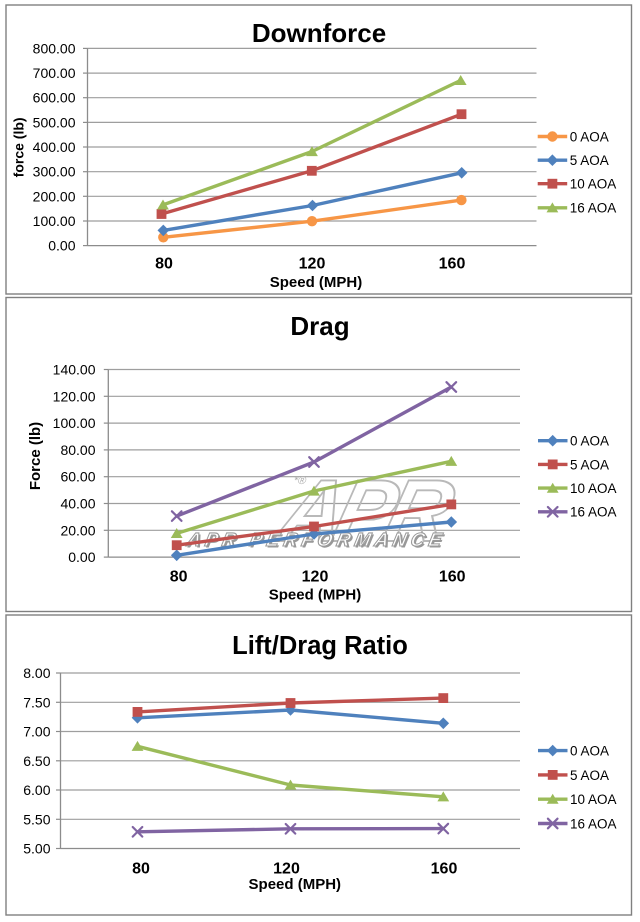 This screenshot has width=640, height=922. Describe the element at coordinates (319, 33) in the screenshot. I see `svg-text: Downforce` at that location.